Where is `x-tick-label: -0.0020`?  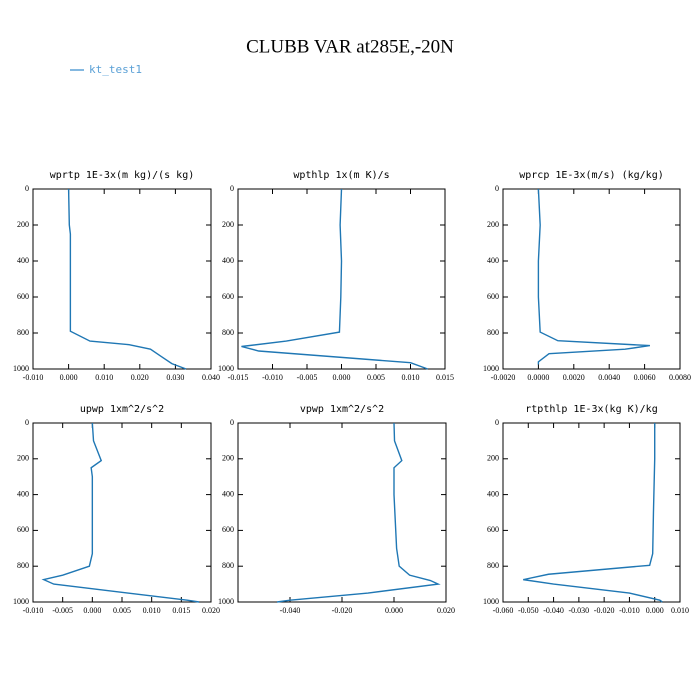
x-tick-label: -0.0020 is located at coordinates (503, 377).